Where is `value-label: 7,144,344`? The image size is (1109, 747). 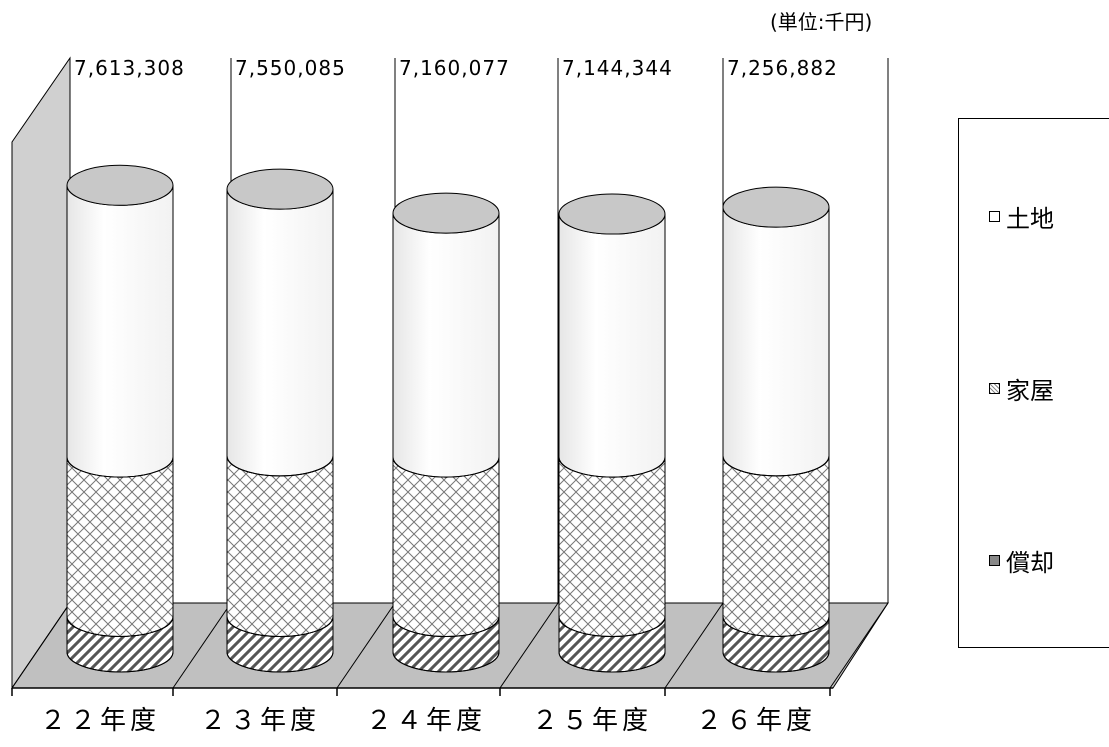 value-label: 7,144,344 is located at coordinates (617, 68).